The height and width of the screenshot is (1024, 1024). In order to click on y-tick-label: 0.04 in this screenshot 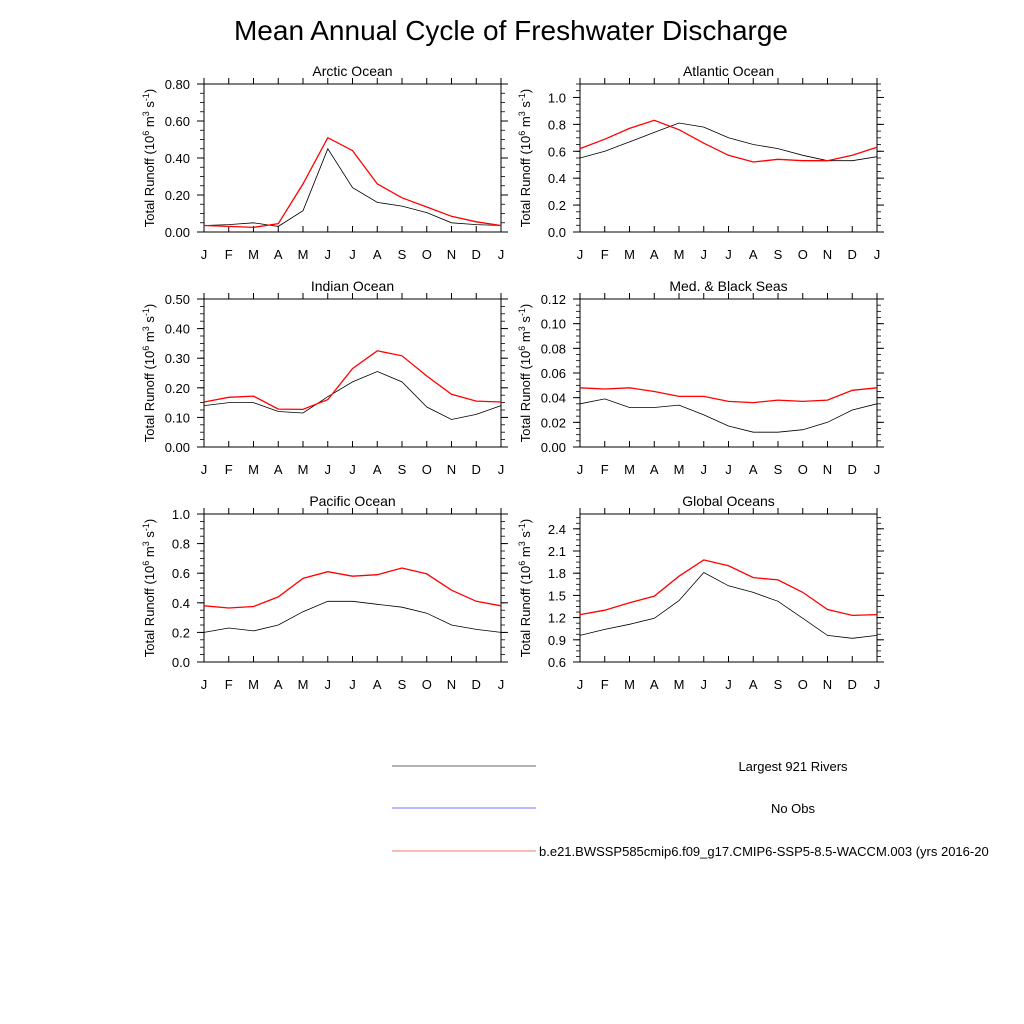, I will do `click(553, 398)`.